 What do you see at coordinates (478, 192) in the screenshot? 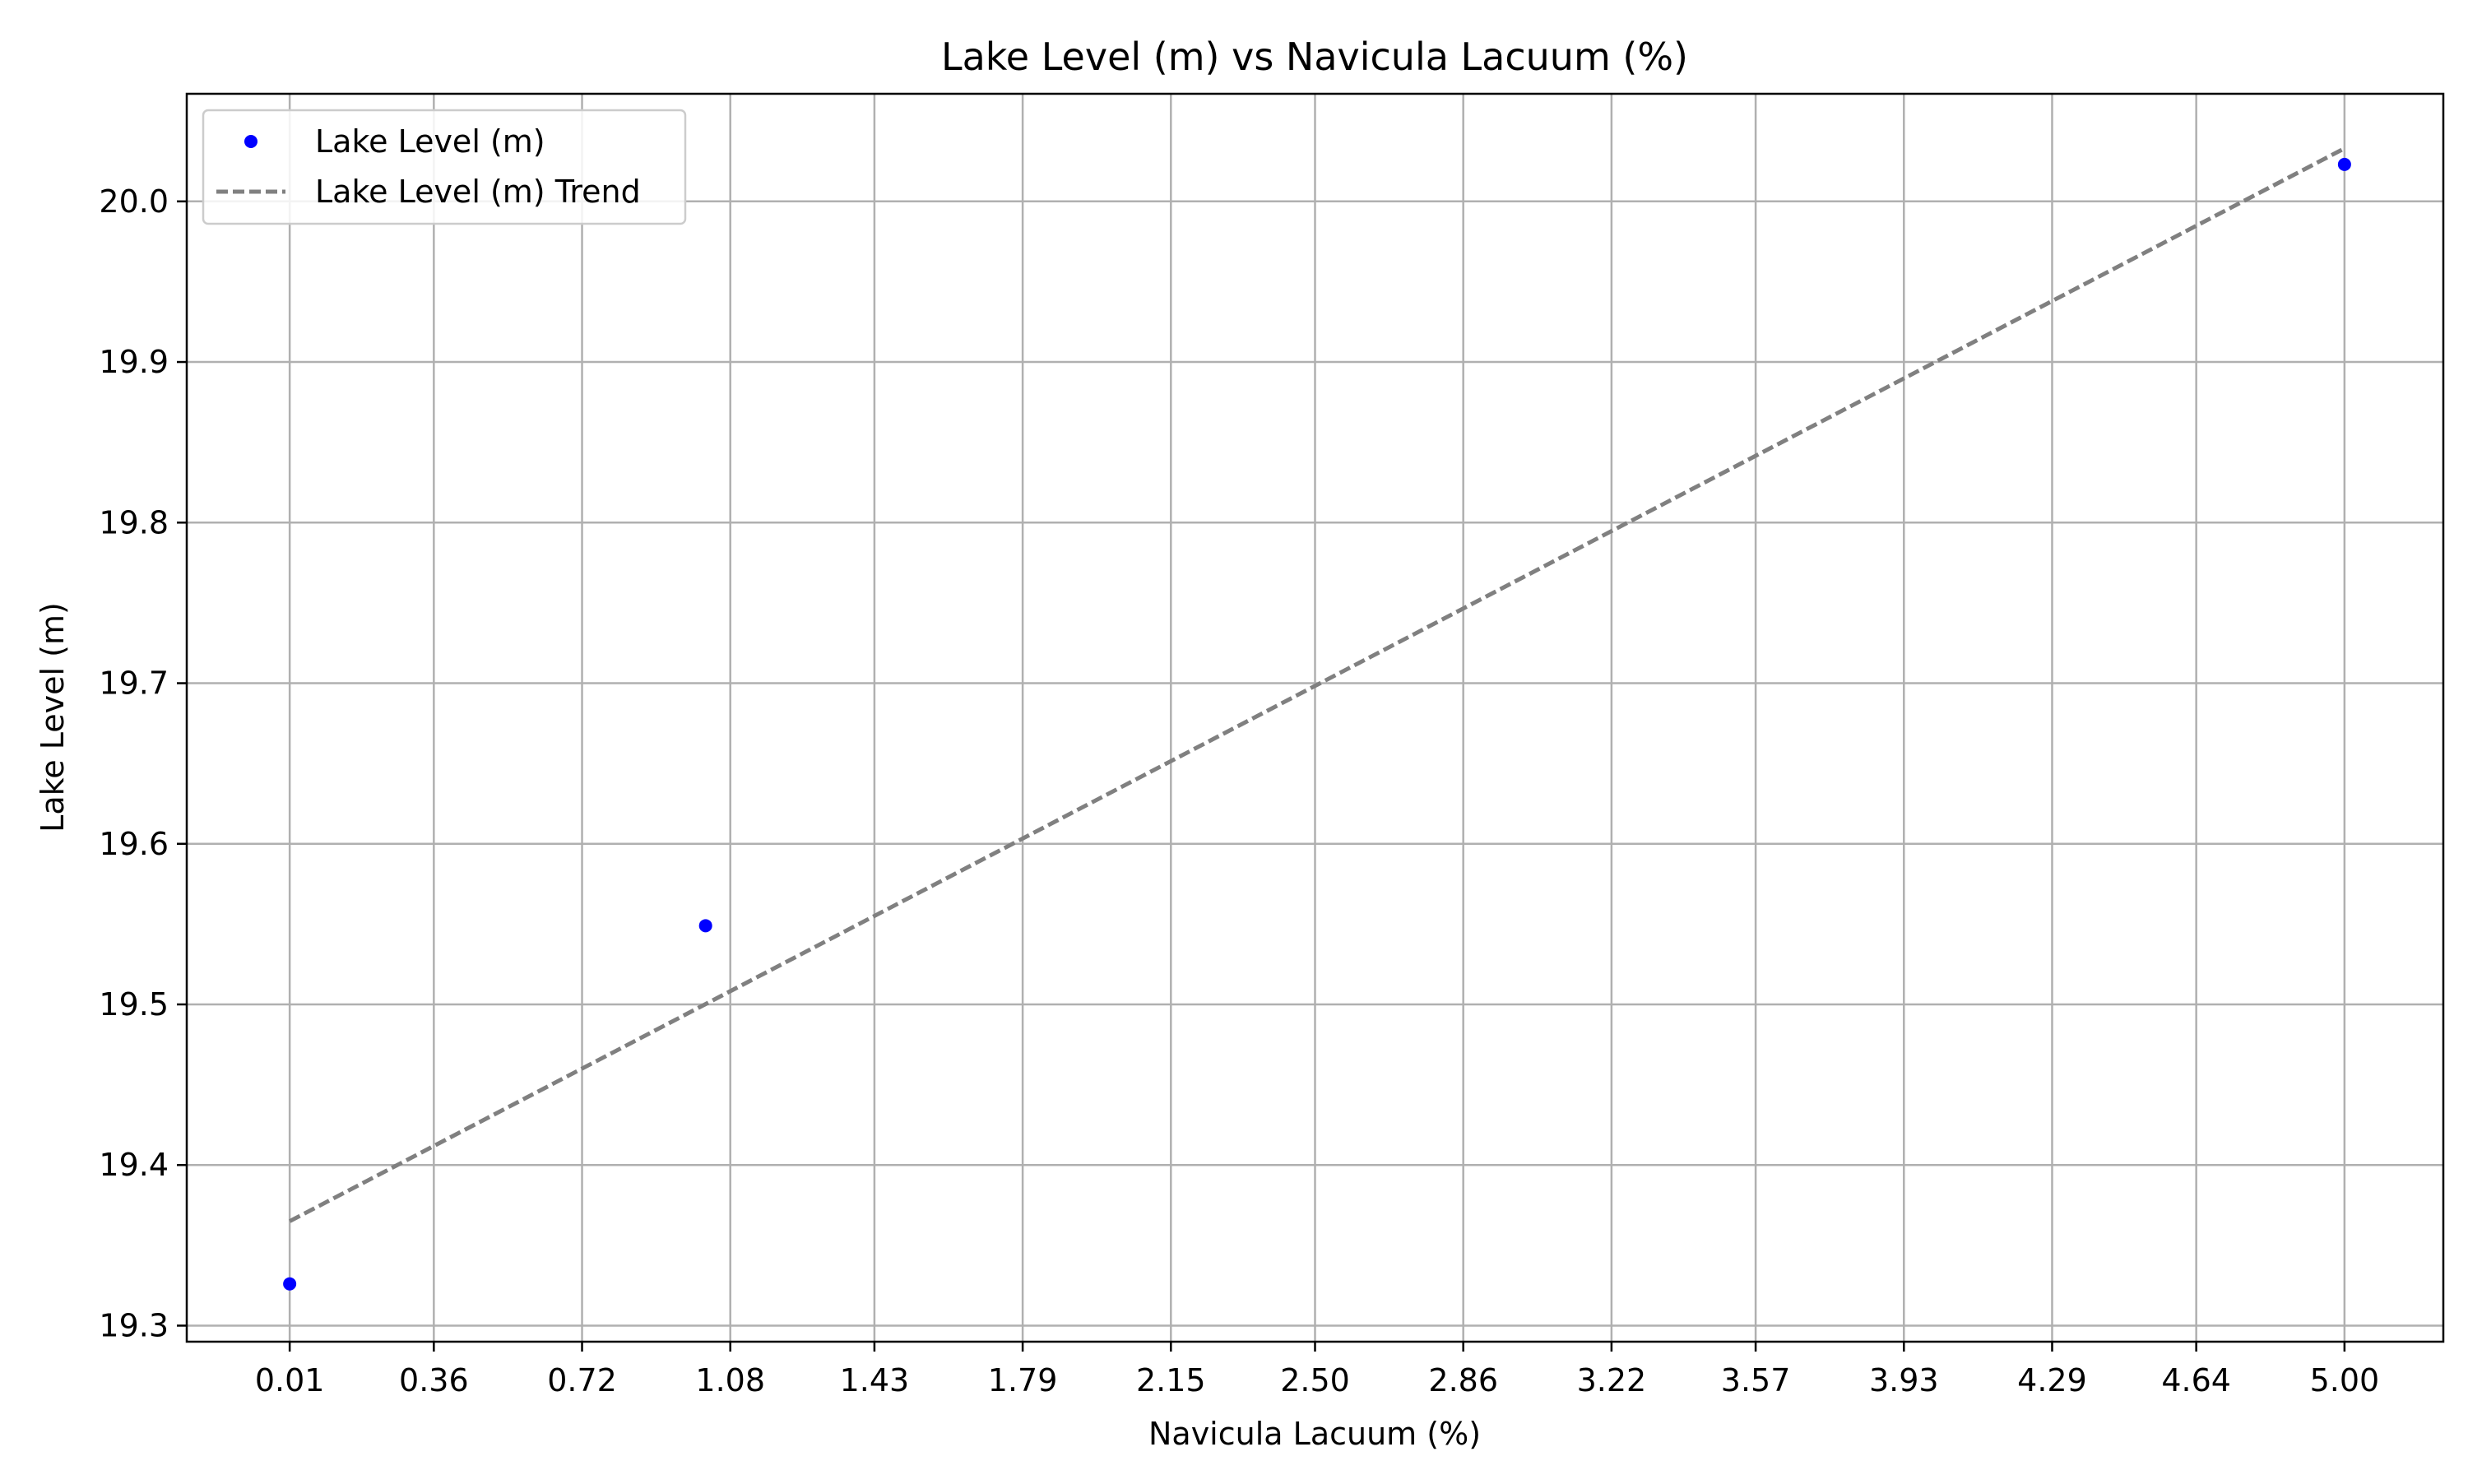
I see `legend-label-trend: Lake Level (m) Trend` at bounding box center [478, 192].